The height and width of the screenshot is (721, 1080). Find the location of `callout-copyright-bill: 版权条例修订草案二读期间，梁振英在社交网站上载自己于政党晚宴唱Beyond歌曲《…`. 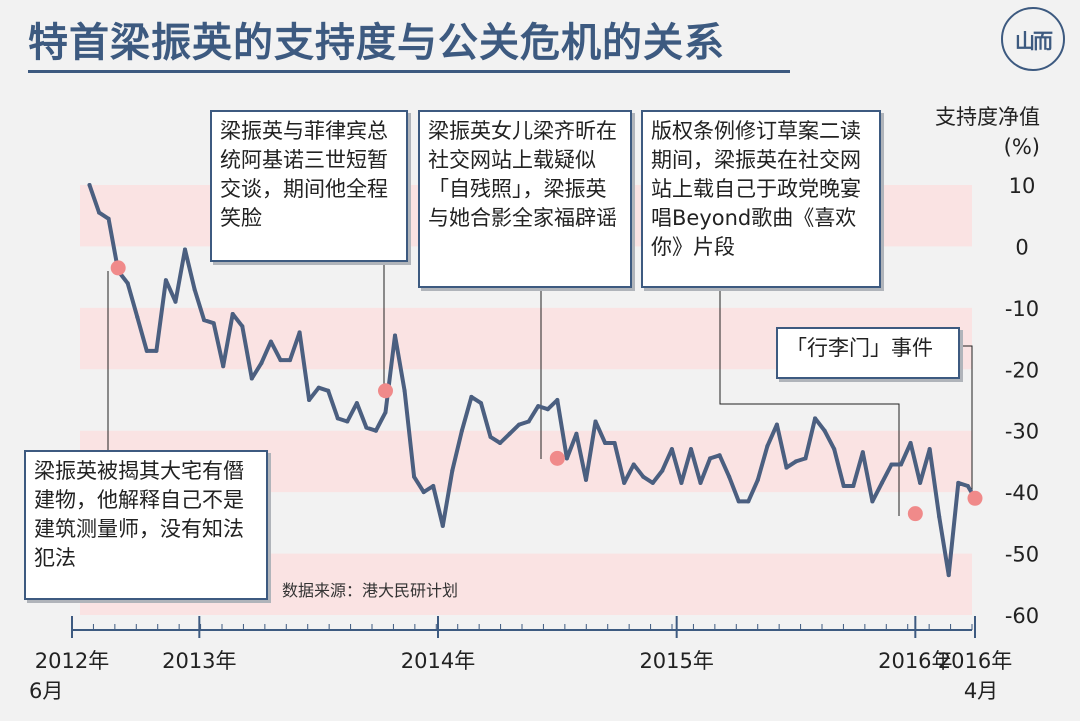

callout-copyright-bill: 版权条例修订草案二读期间，梁振英在社交网站上载自己于政党晚宴唱Beyond歌曲《… is located at coordinates (761, 199).